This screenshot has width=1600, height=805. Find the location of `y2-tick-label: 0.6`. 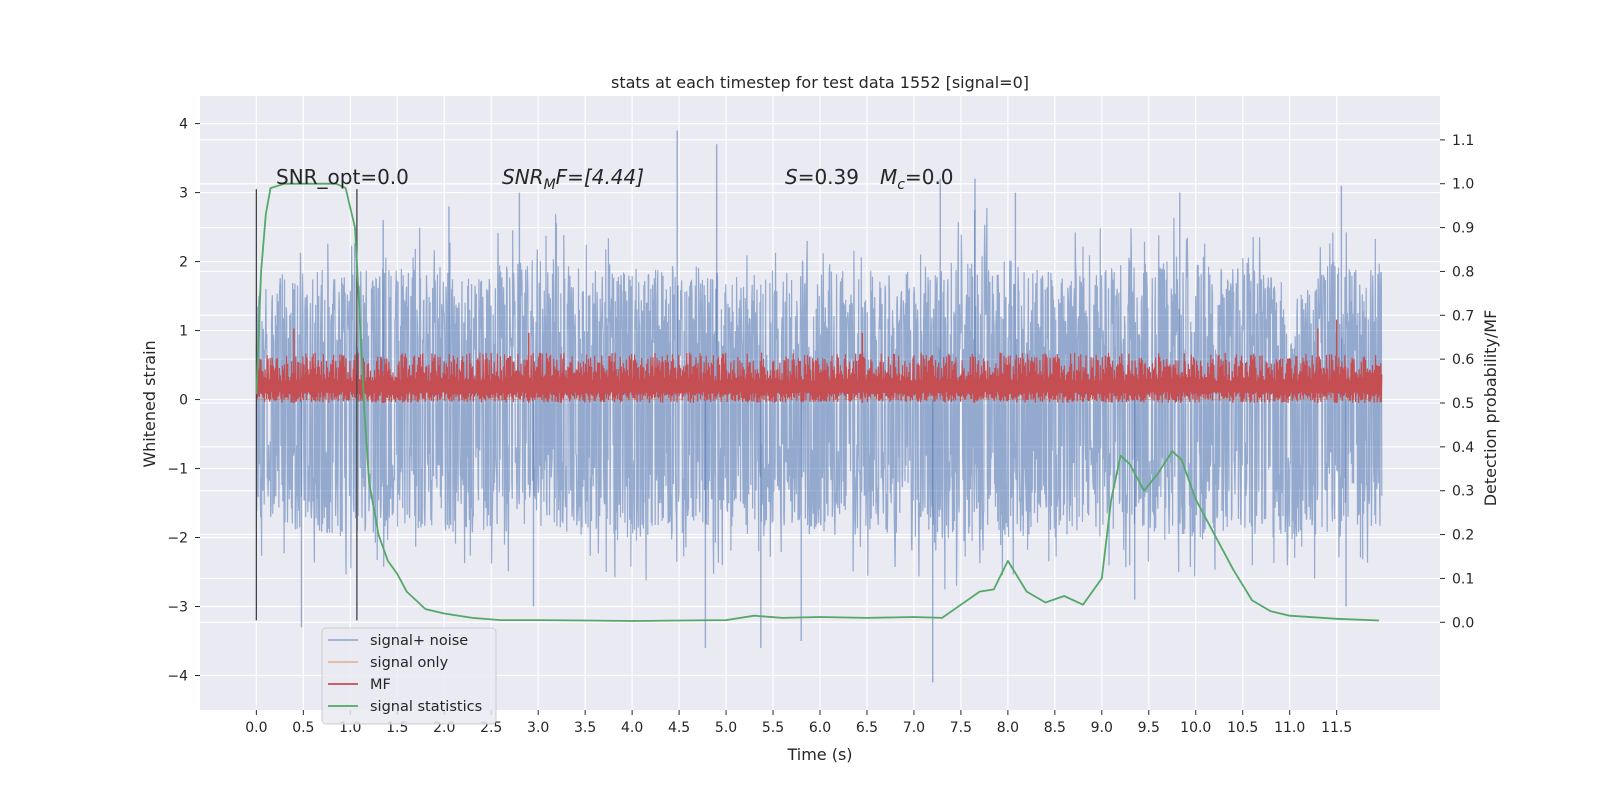

y2-tick-label: 0.6 is located at coordinates (1463, 360).